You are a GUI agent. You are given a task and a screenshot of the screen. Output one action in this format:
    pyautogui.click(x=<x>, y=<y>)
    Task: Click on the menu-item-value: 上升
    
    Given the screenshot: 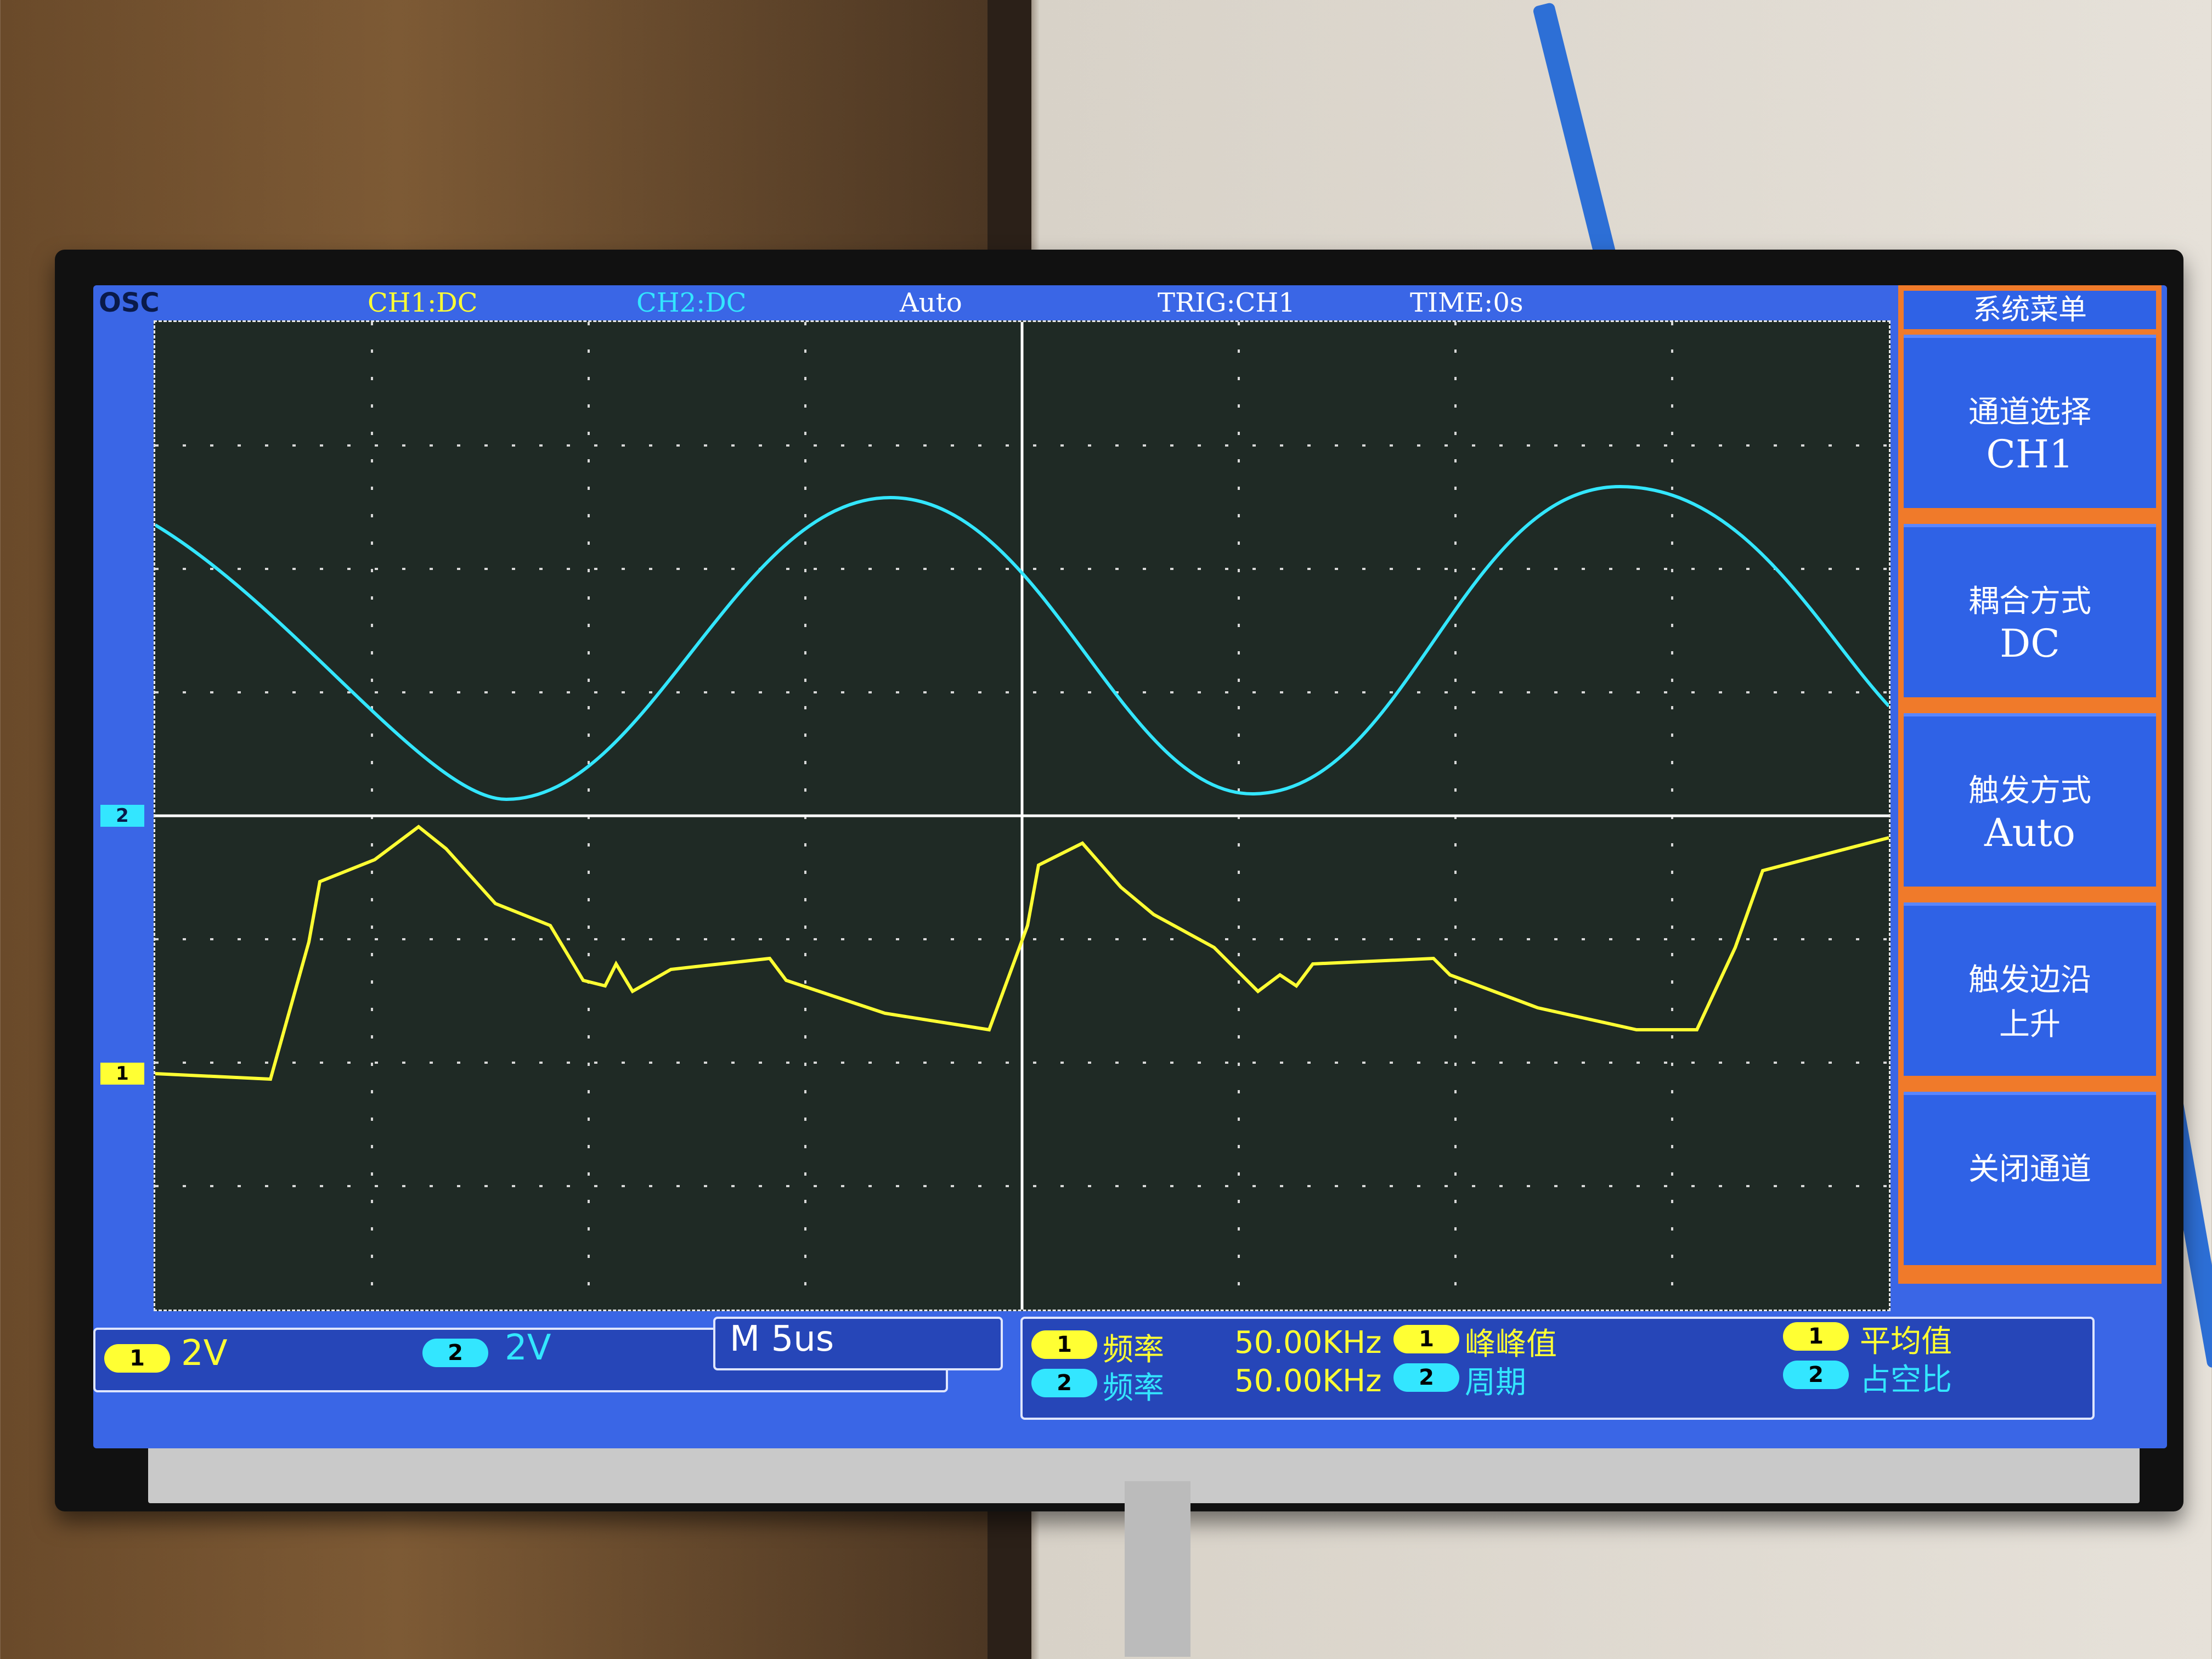 What is the action you would take?
    pyautogui.click(x=2030, y=1024)
    